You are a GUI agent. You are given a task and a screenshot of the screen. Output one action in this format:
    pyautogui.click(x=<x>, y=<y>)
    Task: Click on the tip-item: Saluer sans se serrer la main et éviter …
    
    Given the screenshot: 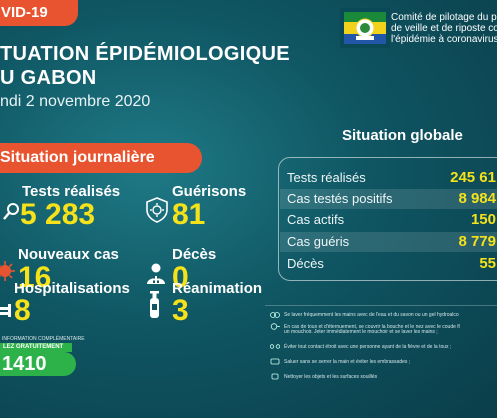 What is the action you would take?
    pyautogui.click(x=383, y=361)
    